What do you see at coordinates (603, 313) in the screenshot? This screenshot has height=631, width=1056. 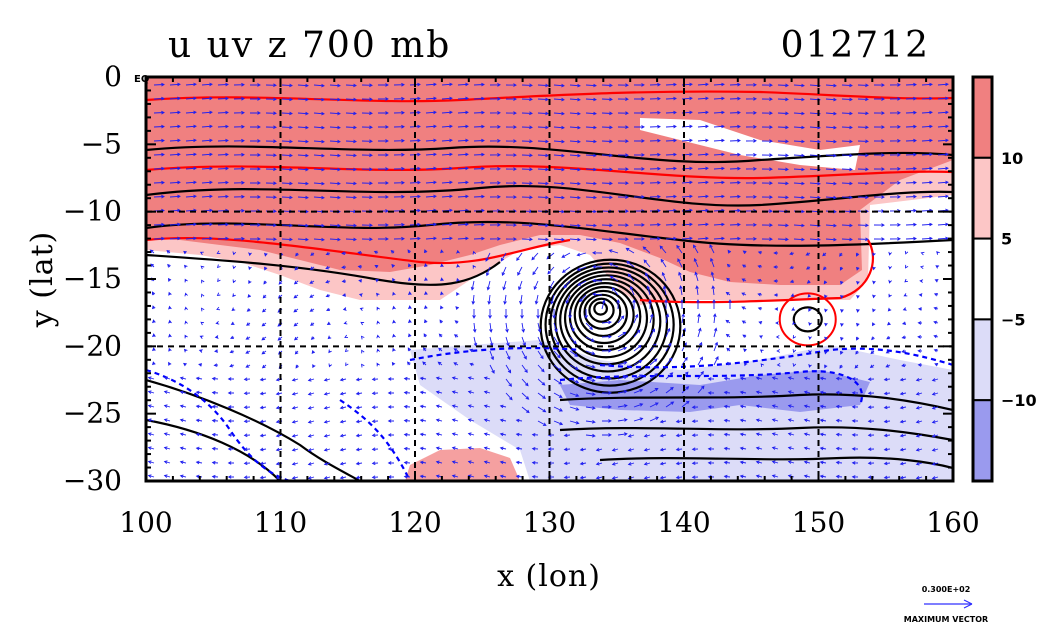 I see `height-contour` at bounding box center [603, 313].